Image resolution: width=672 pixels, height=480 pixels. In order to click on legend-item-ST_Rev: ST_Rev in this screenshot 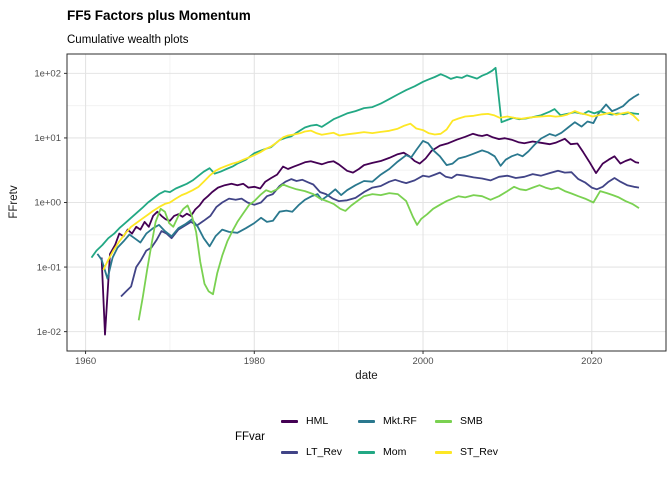, I will do `click(466, 452)`.